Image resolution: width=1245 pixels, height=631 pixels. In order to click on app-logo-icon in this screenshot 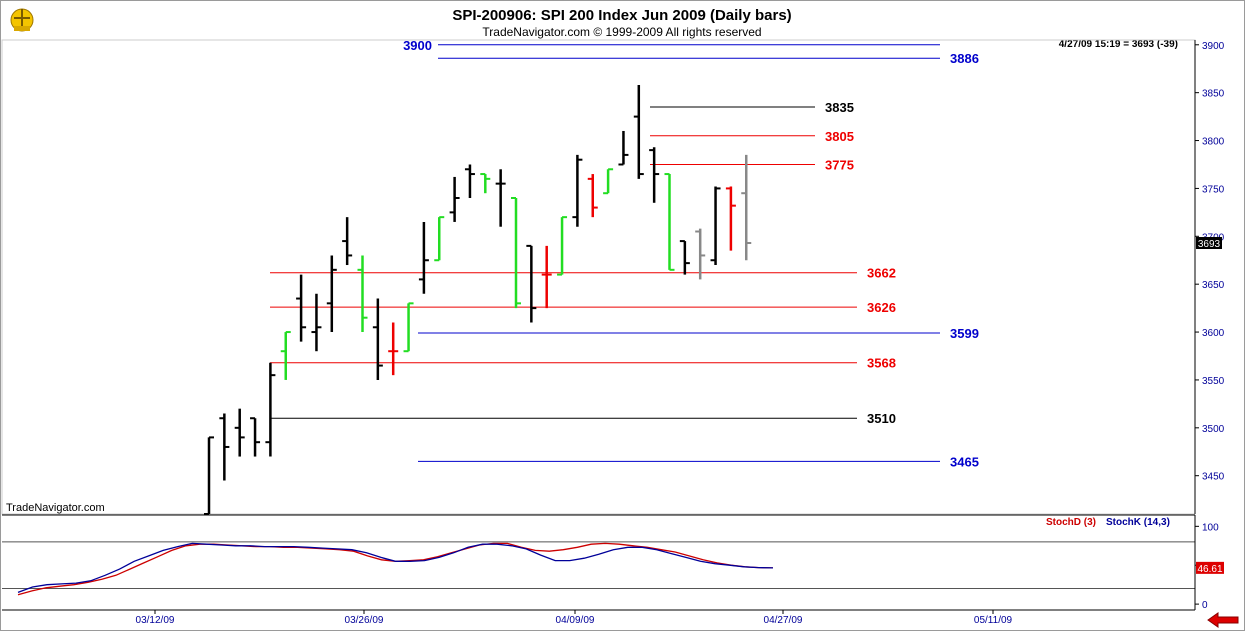, I will do `click(22, 20)`.